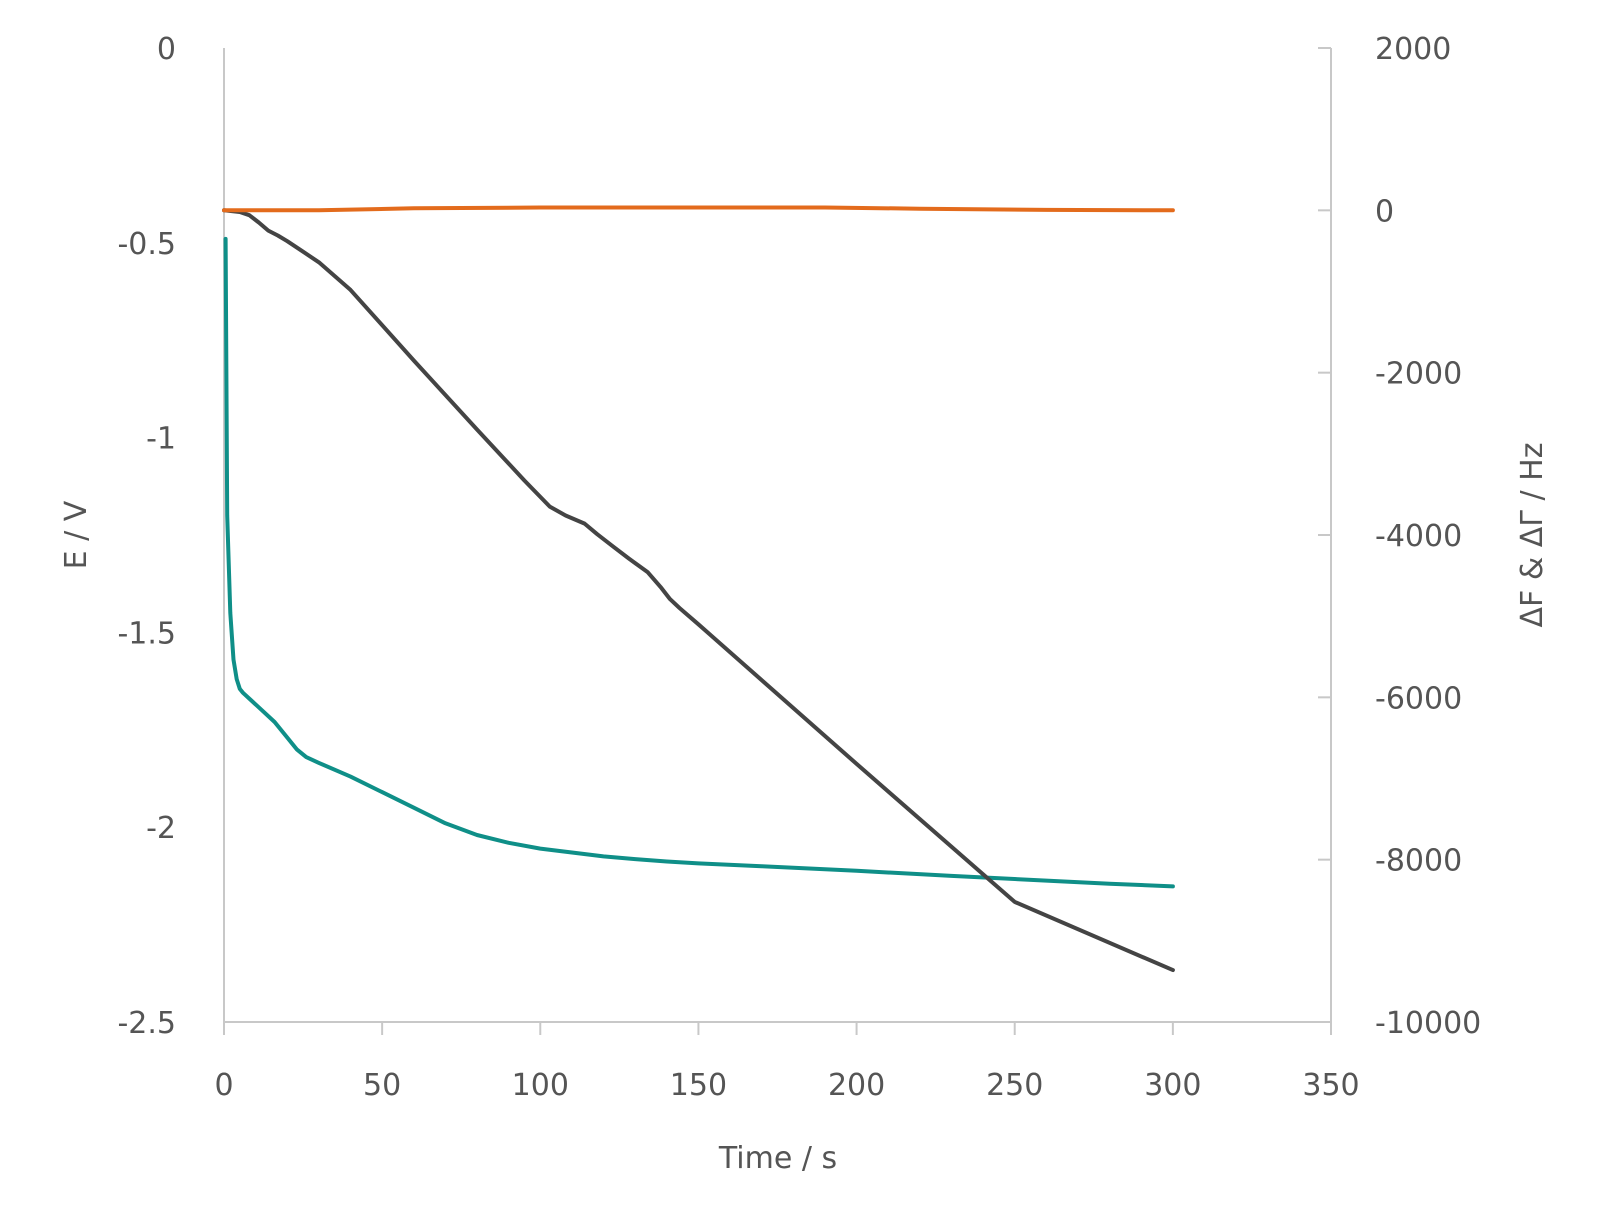 The image size is (1600, 1227). What do you see at coordinates (777, 1158) in the screenshot?
I see `x-axis-title: Time / s` at bounding box center [777, 1158].